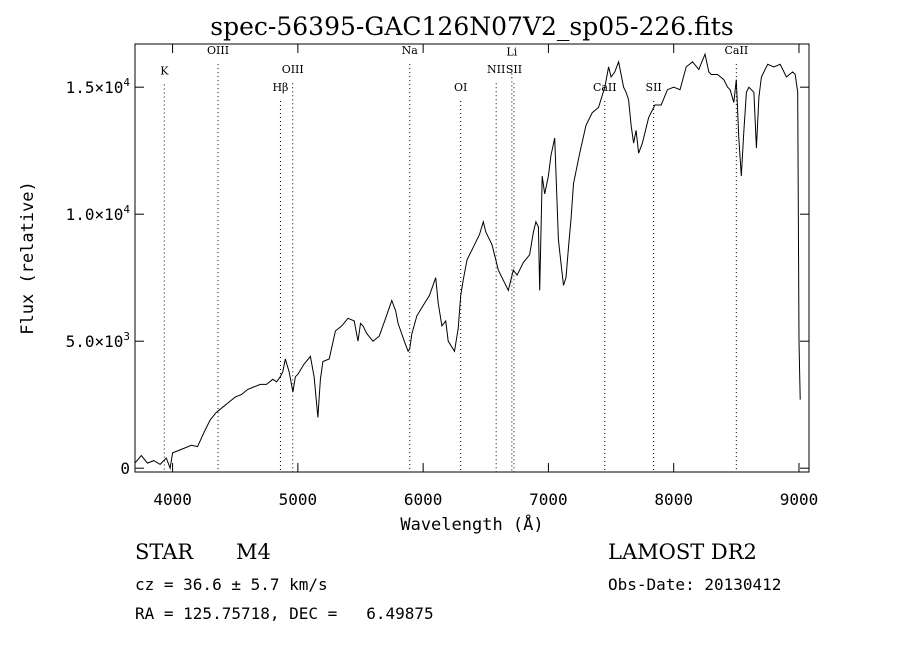 This screenshot has width=900, height=650. Describe the element at coordinates (673, 499) in the screenshot. I see `x-tick-label-4: 8000` at that location.